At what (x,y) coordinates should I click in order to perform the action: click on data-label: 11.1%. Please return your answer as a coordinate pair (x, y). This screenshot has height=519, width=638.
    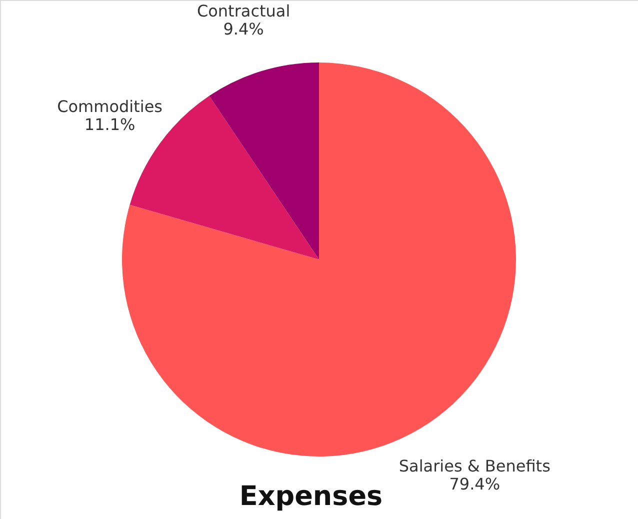
    Looking at the image, I should click on (110, 124).